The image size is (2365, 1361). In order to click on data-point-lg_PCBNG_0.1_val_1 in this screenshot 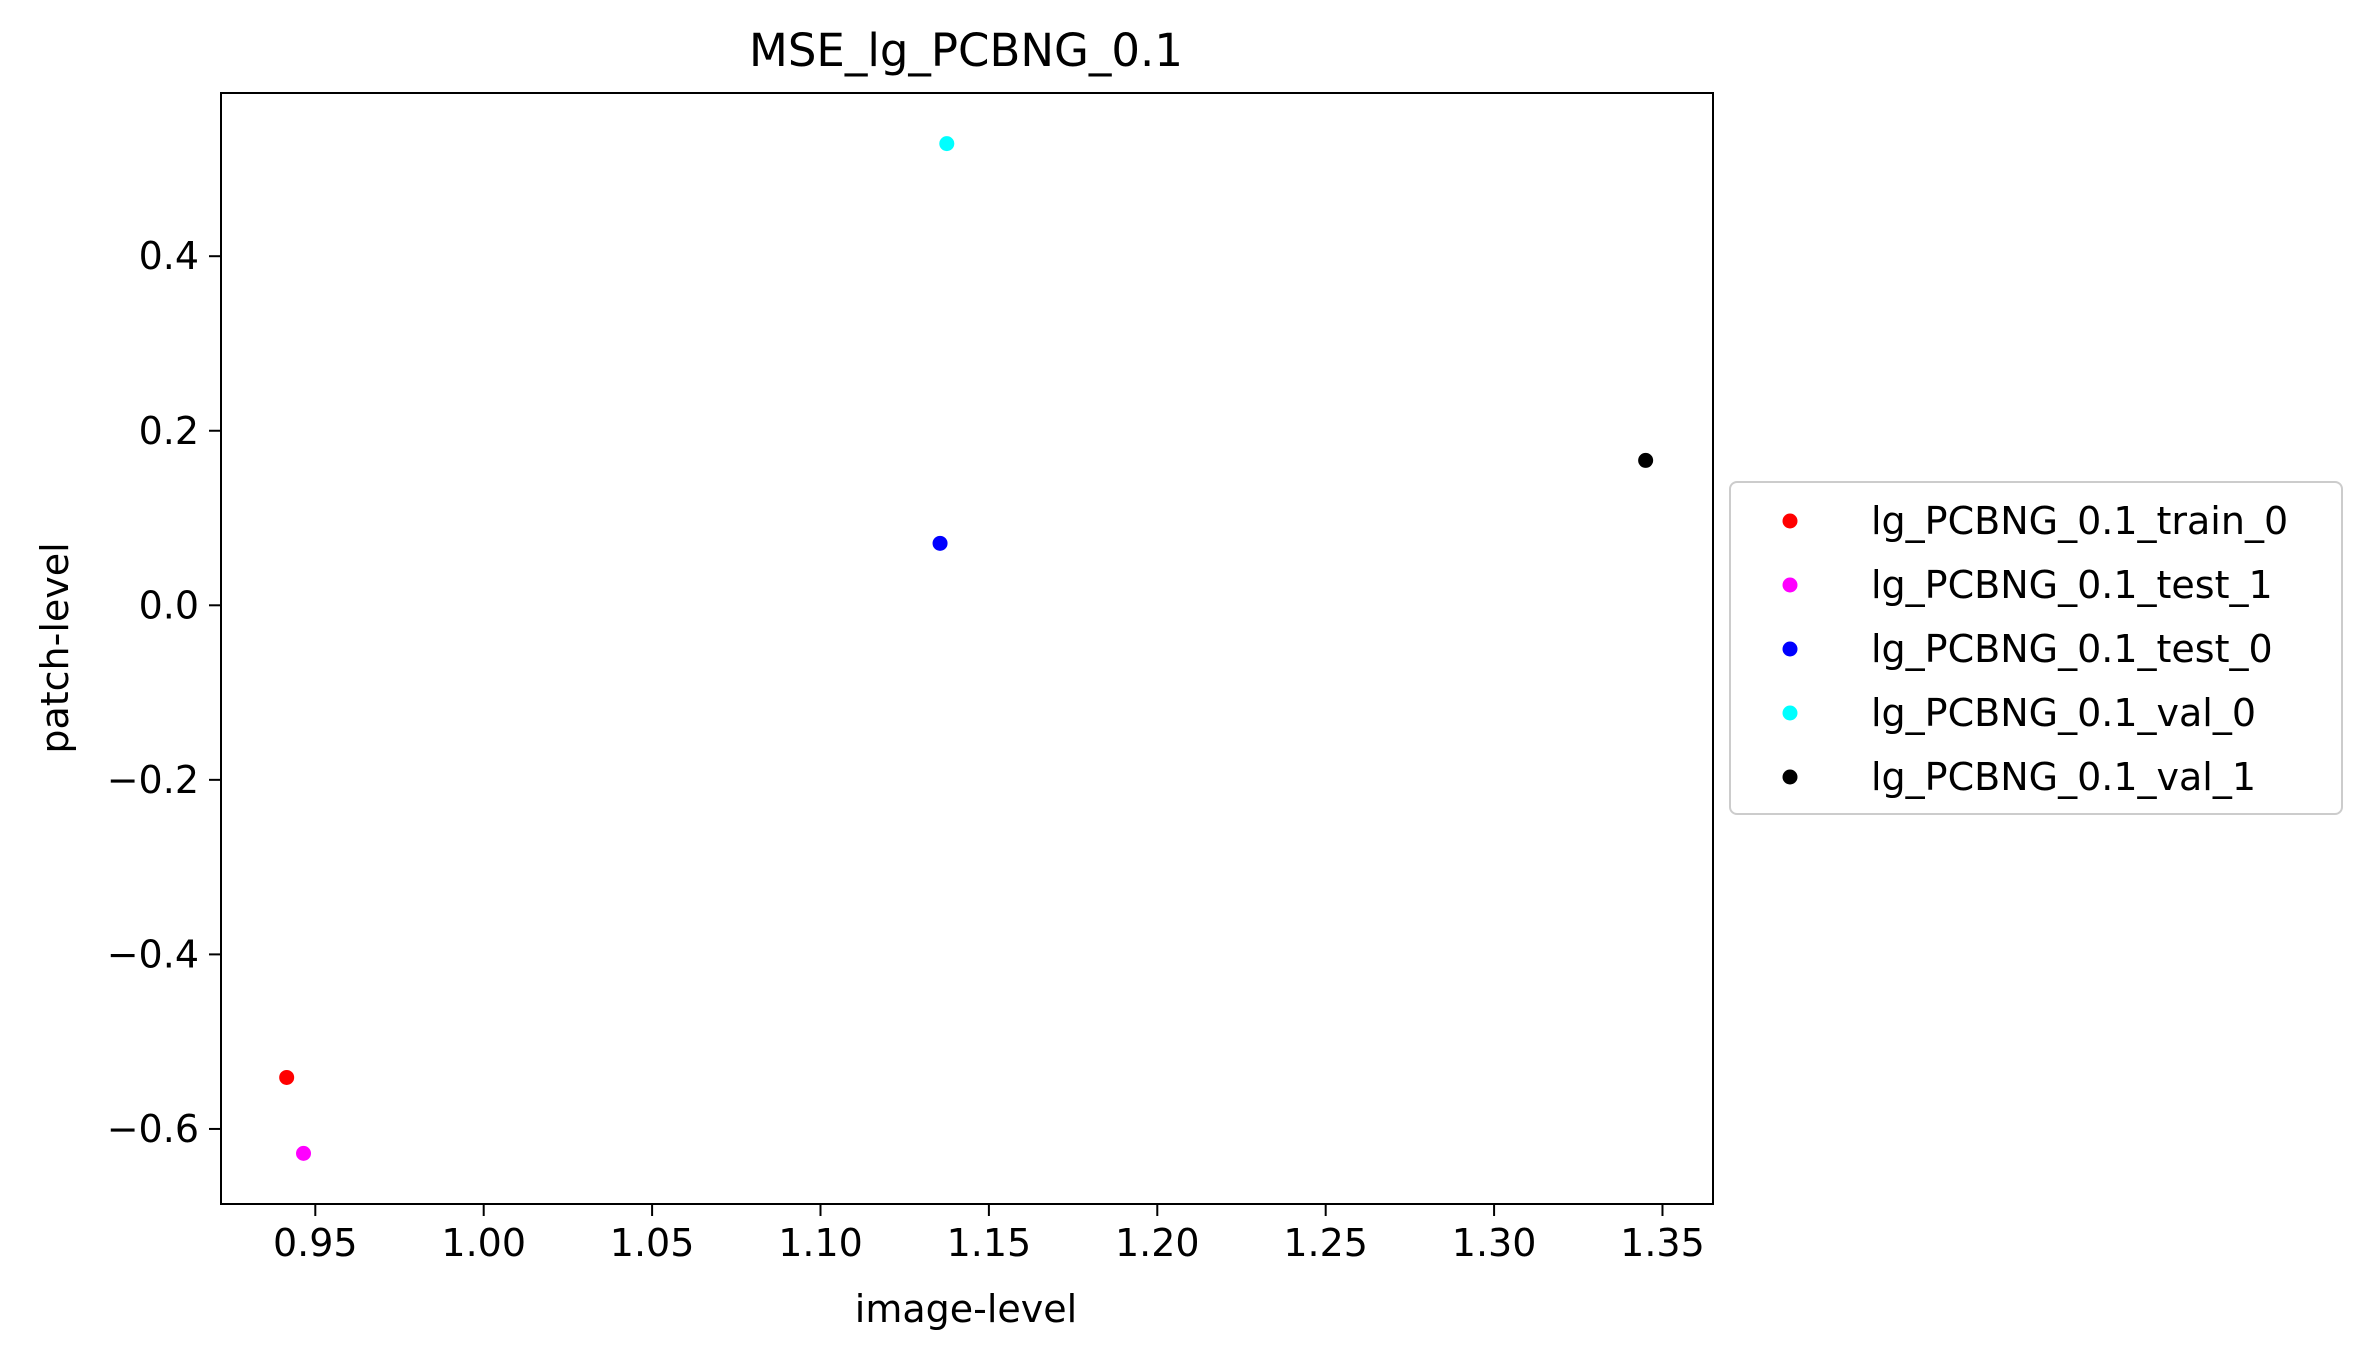, I will do `click(1646, 460)`.